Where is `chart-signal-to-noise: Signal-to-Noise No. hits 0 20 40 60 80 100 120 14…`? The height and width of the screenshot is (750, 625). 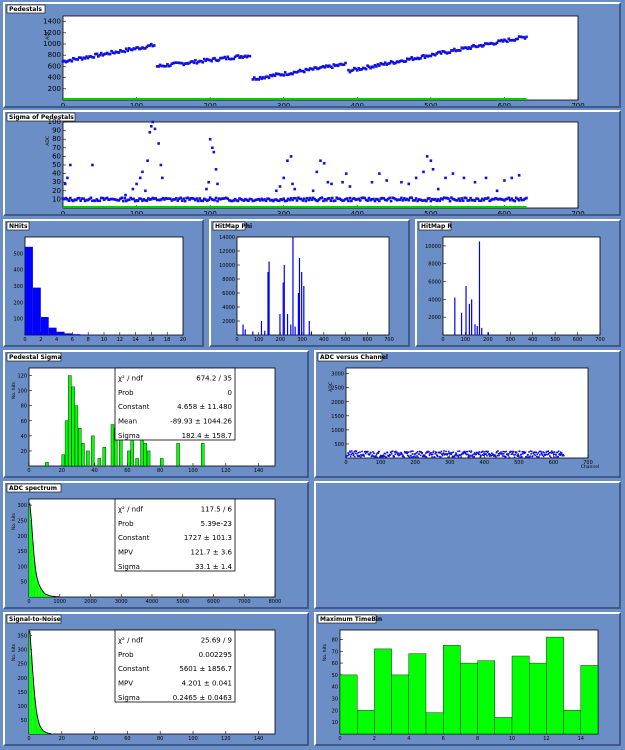 chart-signal-to-noise: Signal-to-Noise No. hits 0 20 40 60 80 100 120 14… is located at coordinates (141, 678).